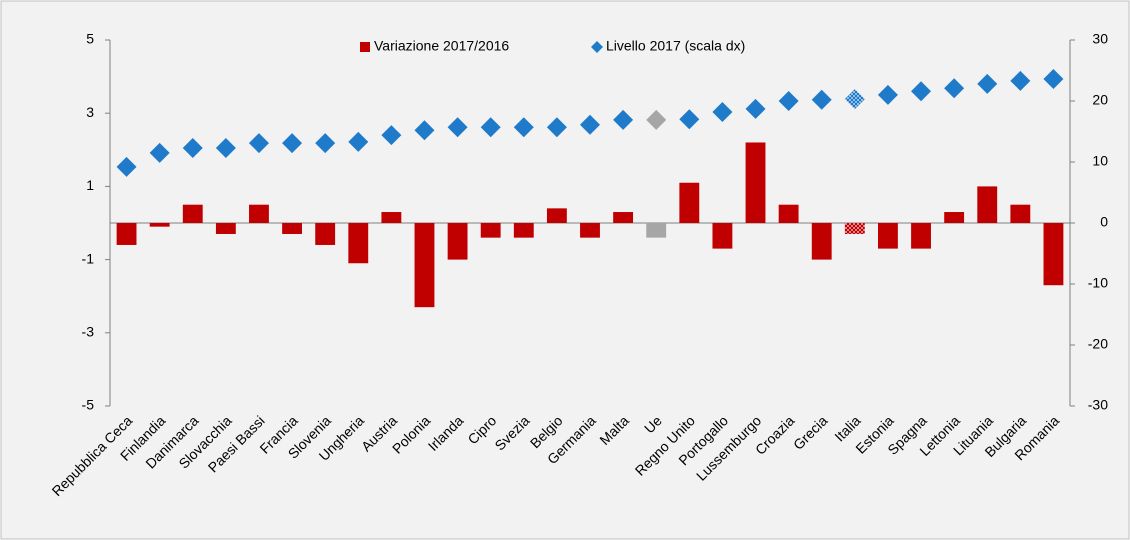 This screenshot has height=540, width=1130. Describe the element at coordinates (90, 185) in the screenshot. I see `y-tick-label: 1` at that location.